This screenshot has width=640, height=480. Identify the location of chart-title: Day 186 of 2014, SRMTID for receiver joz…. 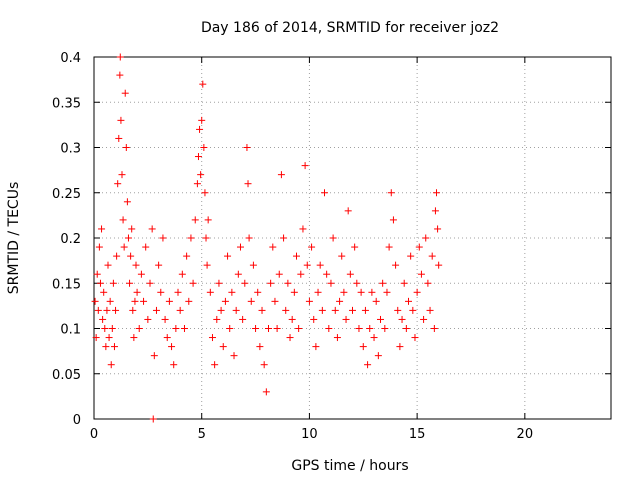
(350, 28).